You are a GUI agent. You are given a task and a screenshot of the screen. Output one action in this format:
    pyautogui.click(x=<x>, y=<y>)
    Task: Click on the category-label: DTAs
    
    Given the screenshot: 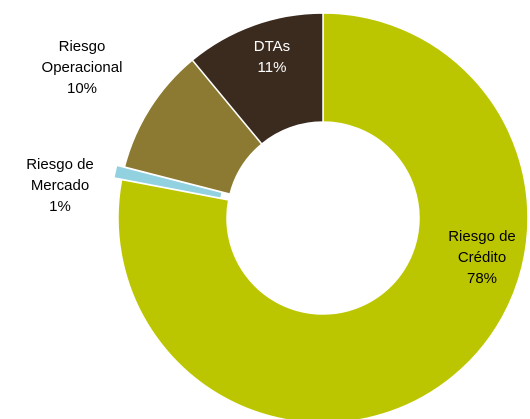 What is the action you would take?
    pyautogui.click(x=272, y=46)
    